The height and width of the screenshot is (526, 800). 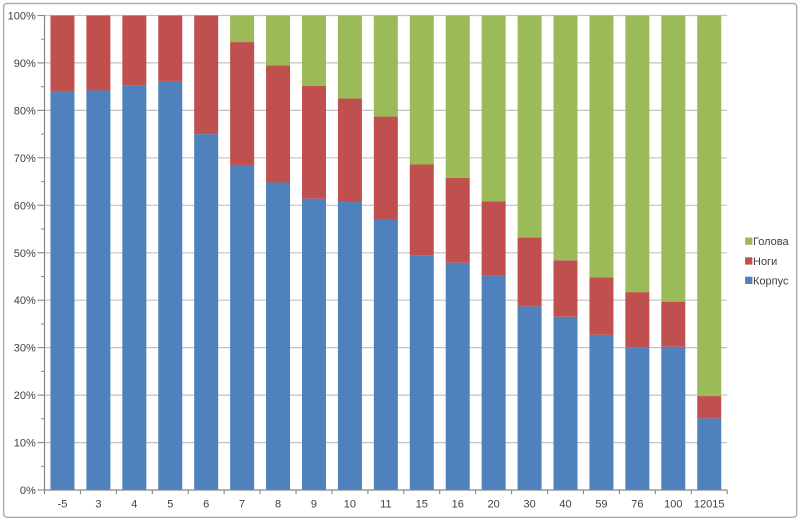 I want to click on svg-text: 9, so click(x=314, y=505).